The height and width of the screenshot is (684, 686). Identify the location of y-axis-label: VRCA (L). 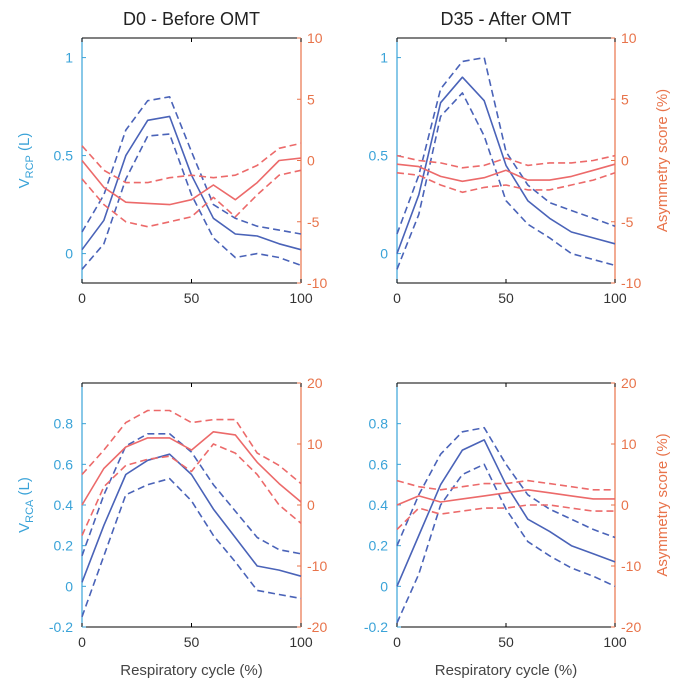
(26, 505).